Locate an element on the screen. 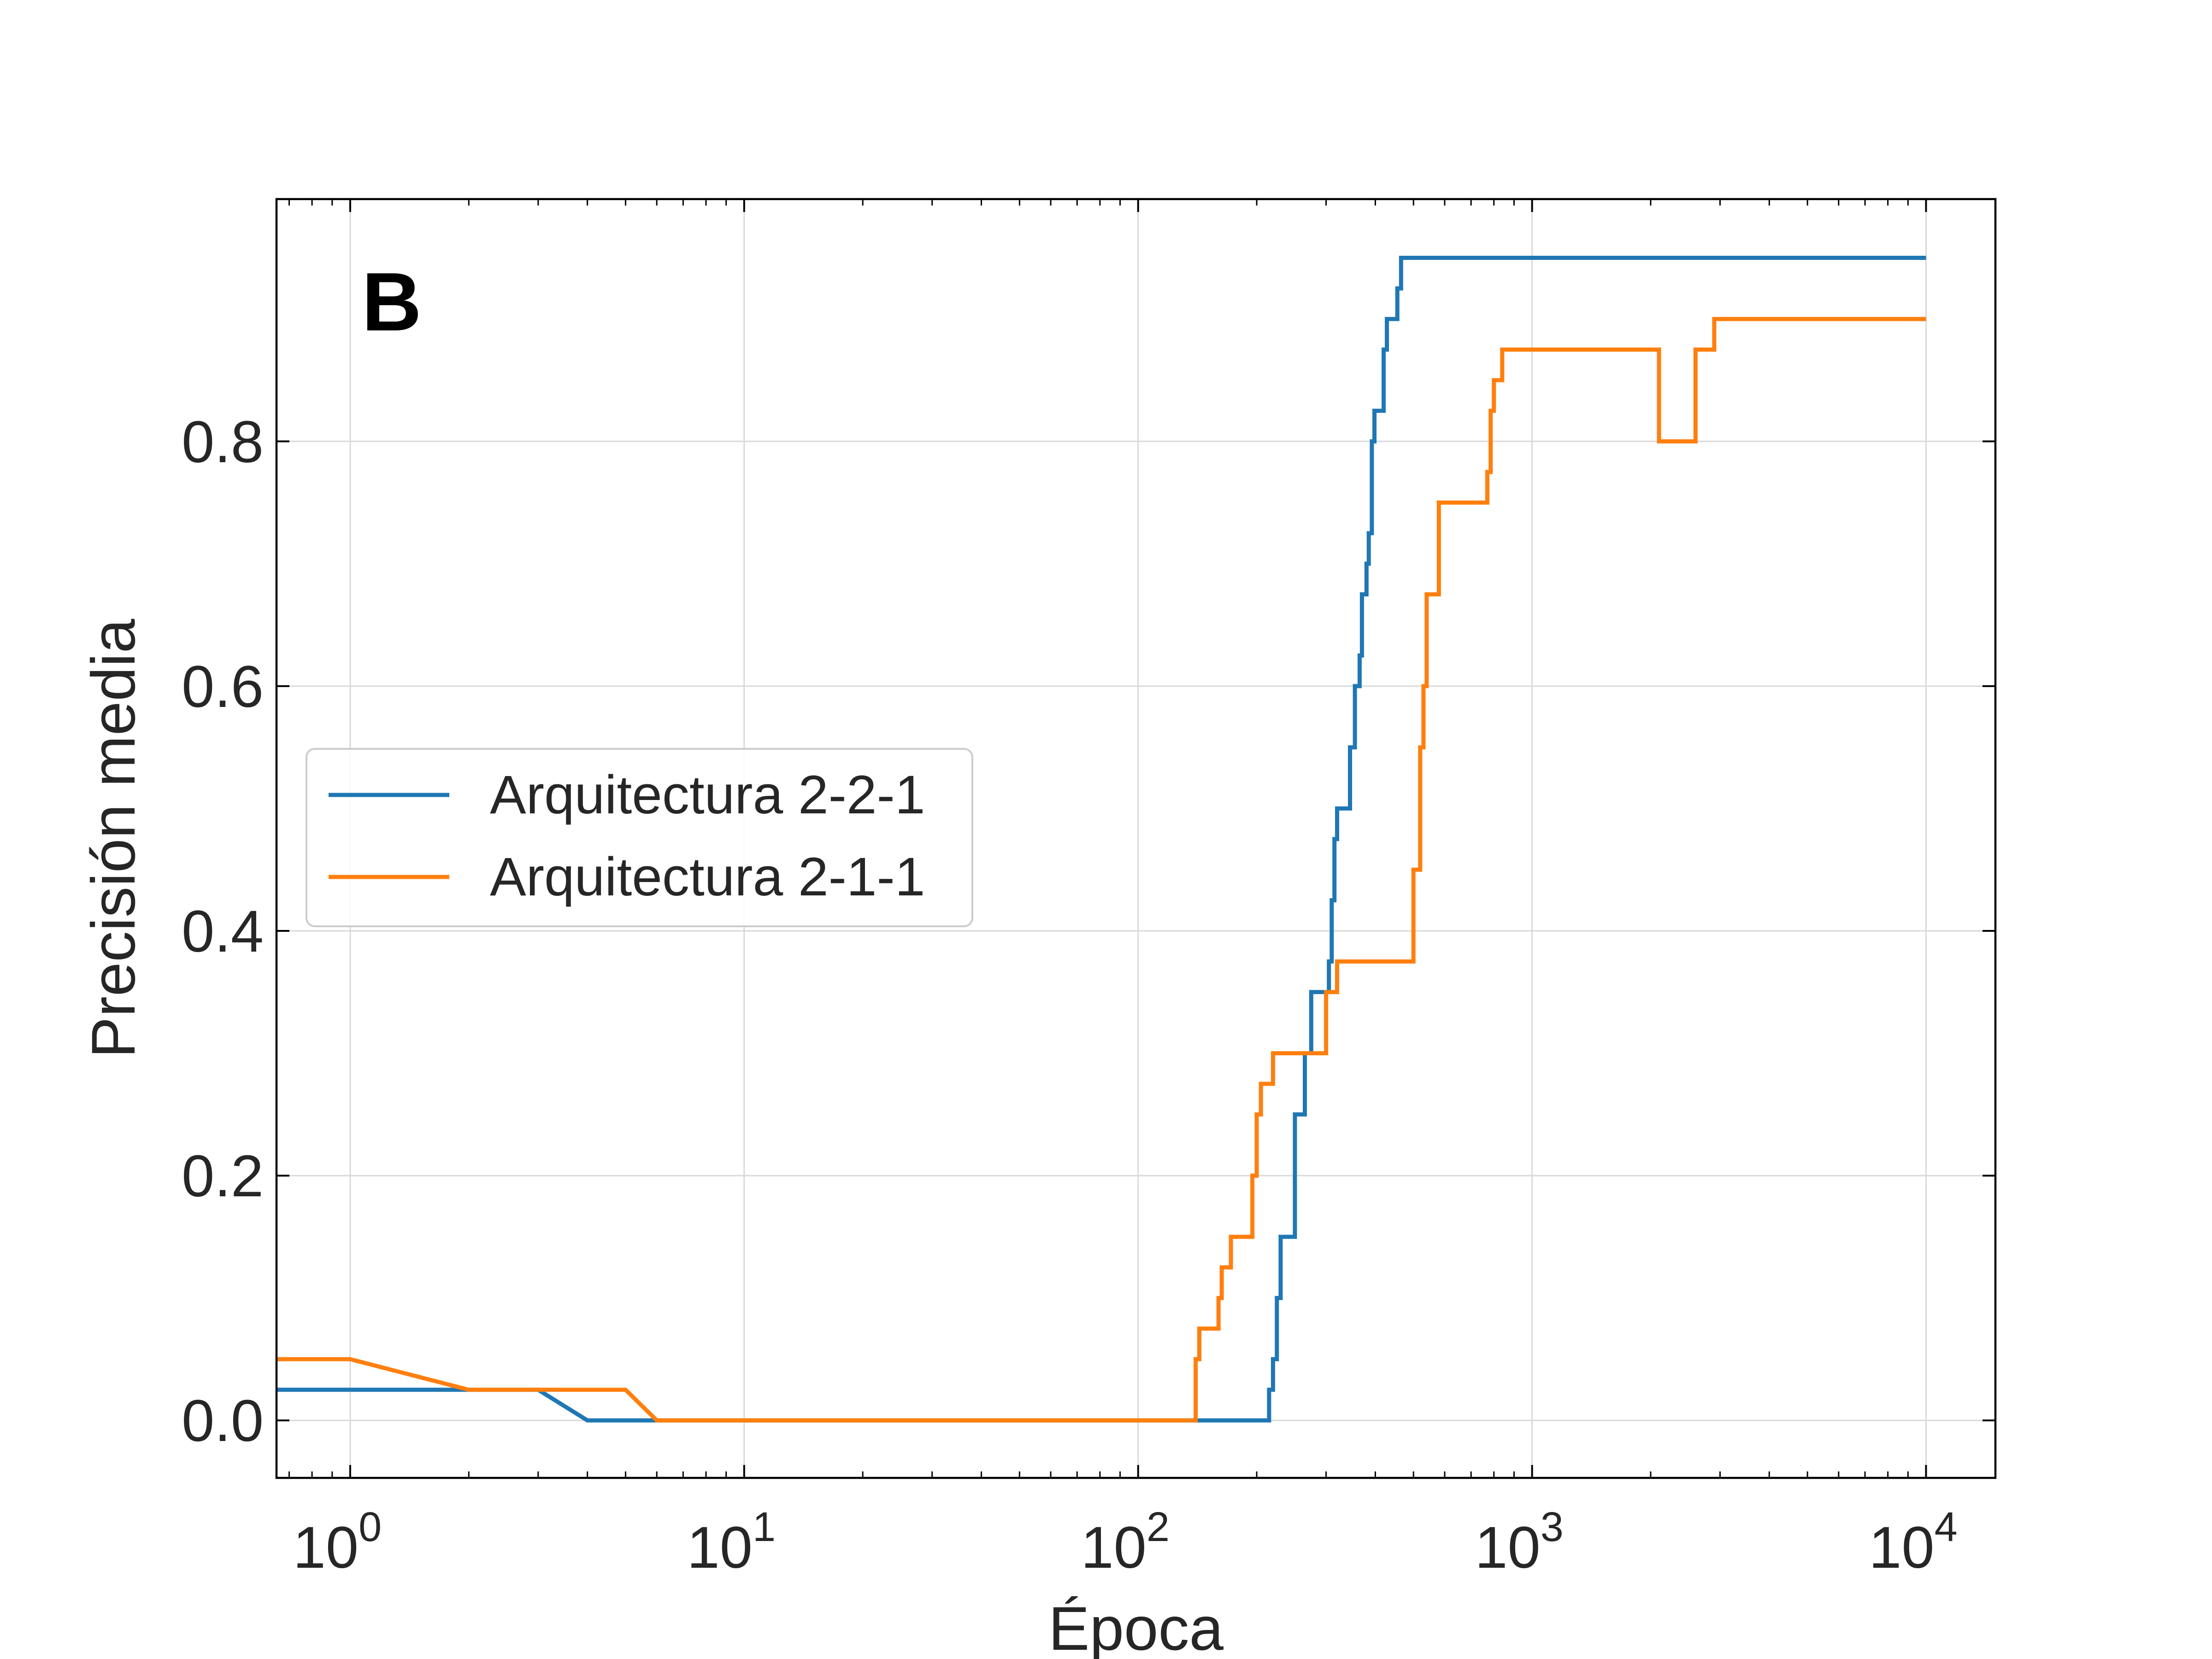  x-tick-label: 10⁰ is located at coordinates (337, 1542).